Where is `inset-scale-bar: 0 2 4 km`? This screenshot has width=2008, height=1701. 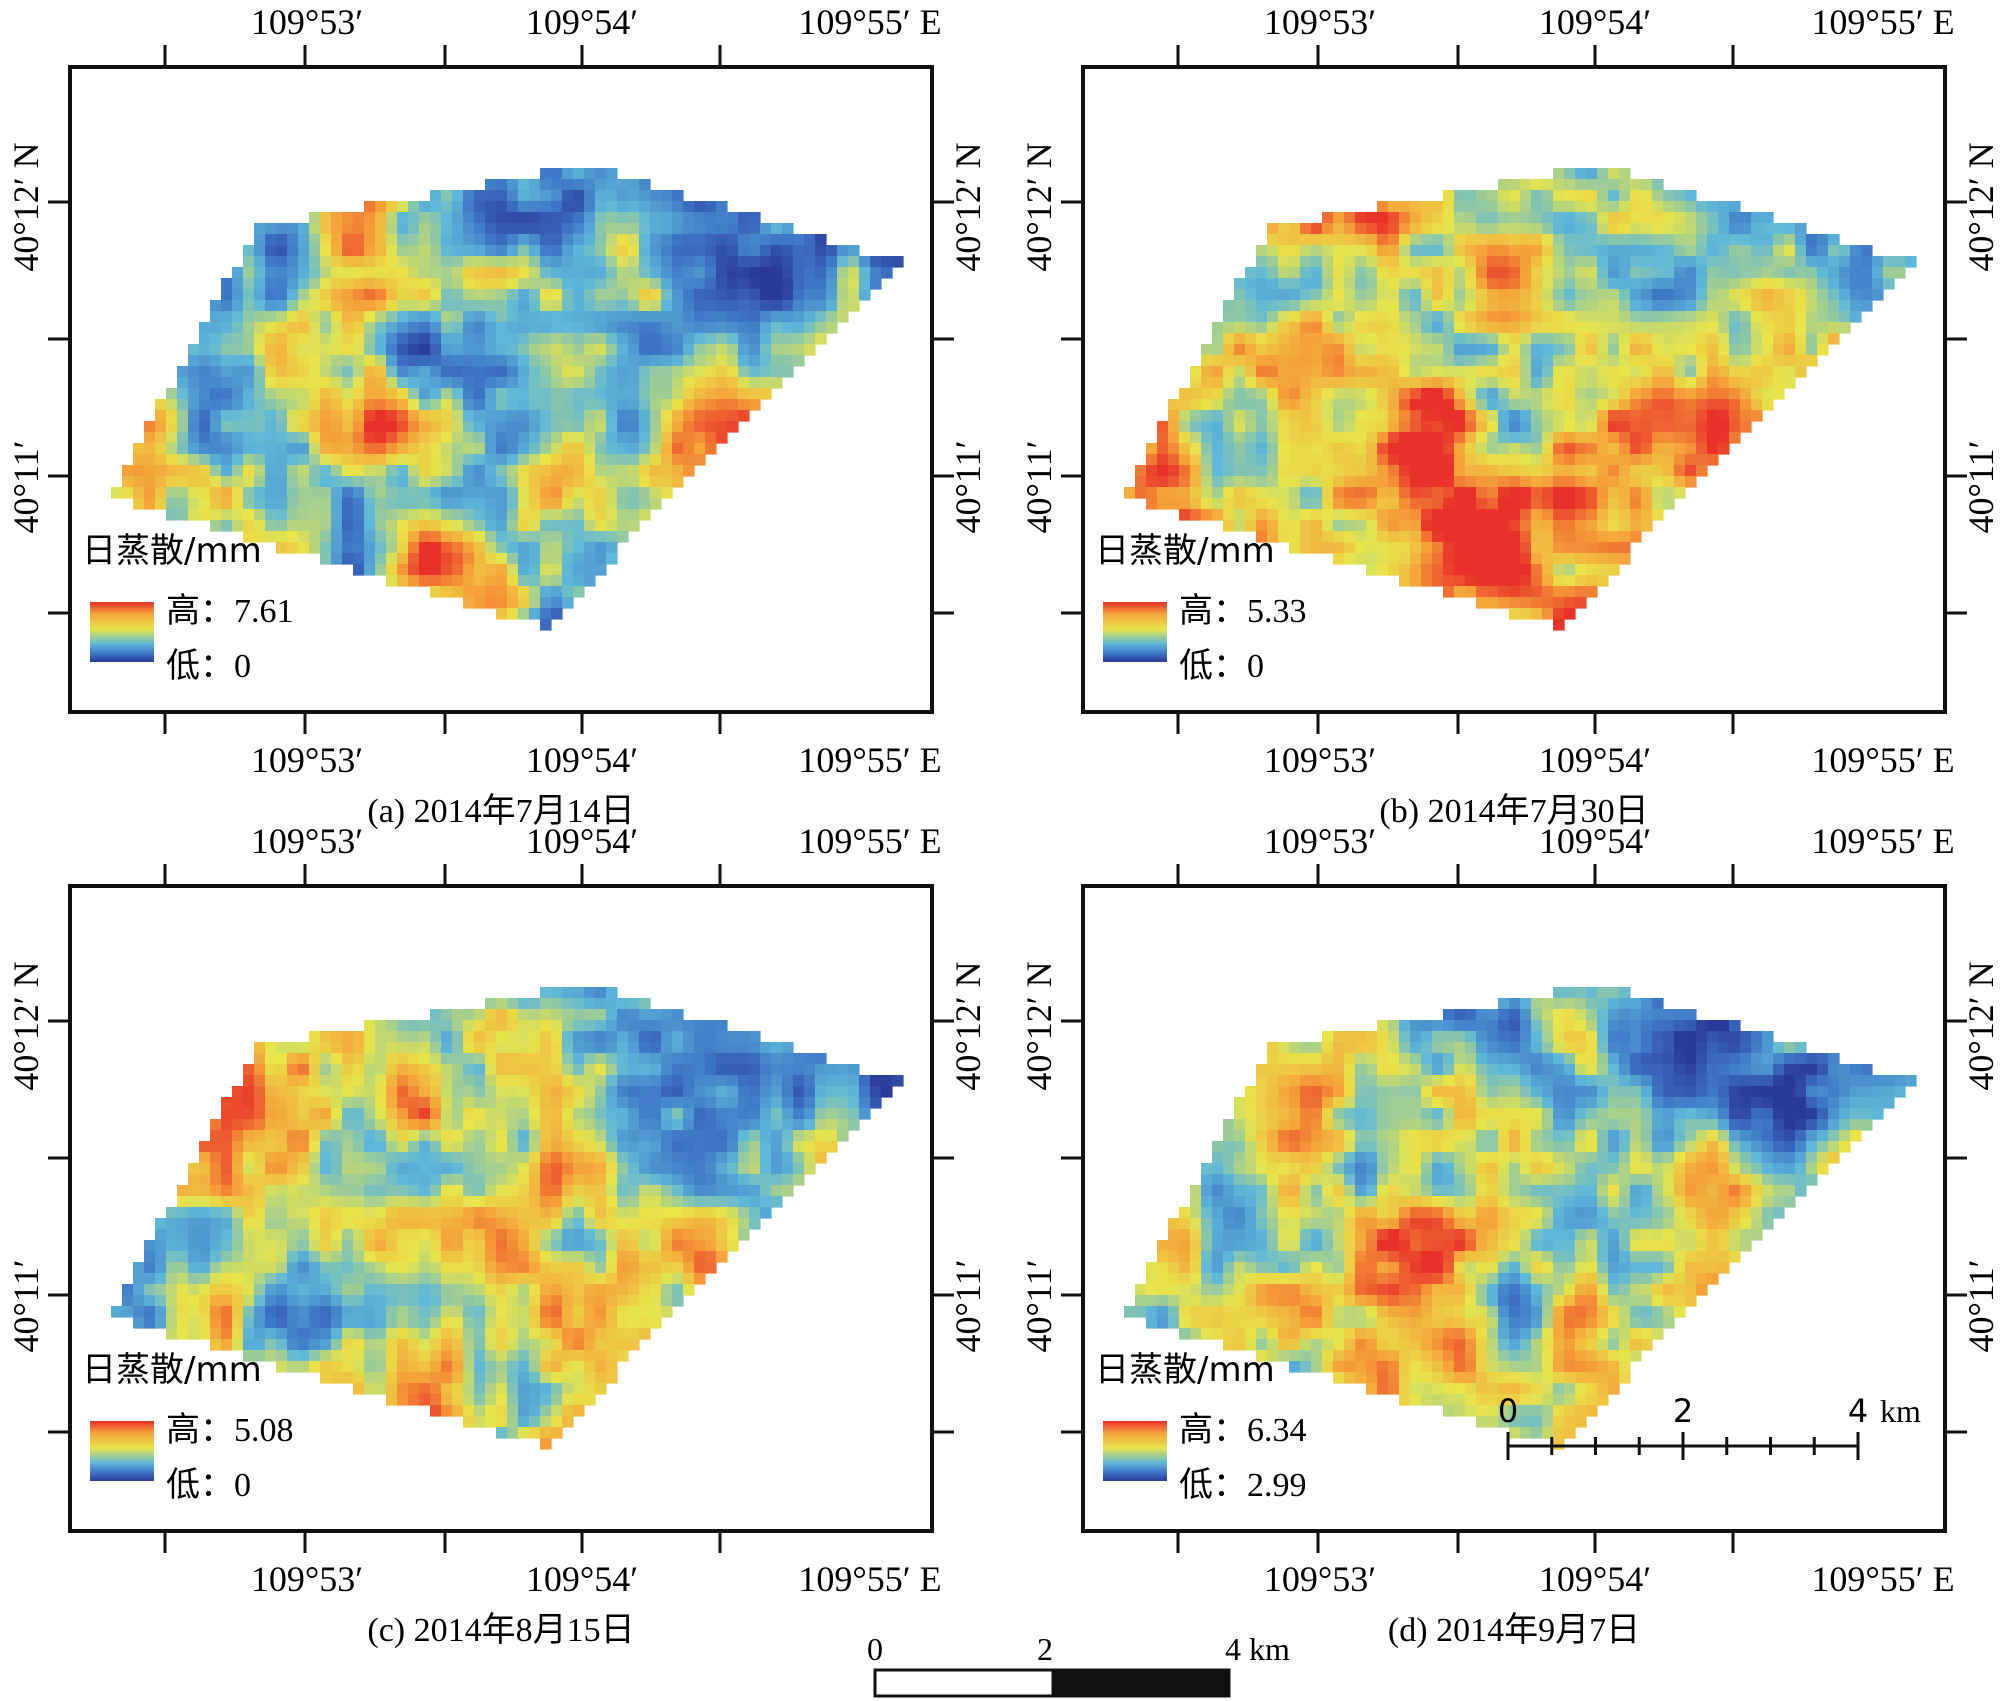
inset-scale-bar: 0 2 4 km is located at coordinates (1709, 1426).